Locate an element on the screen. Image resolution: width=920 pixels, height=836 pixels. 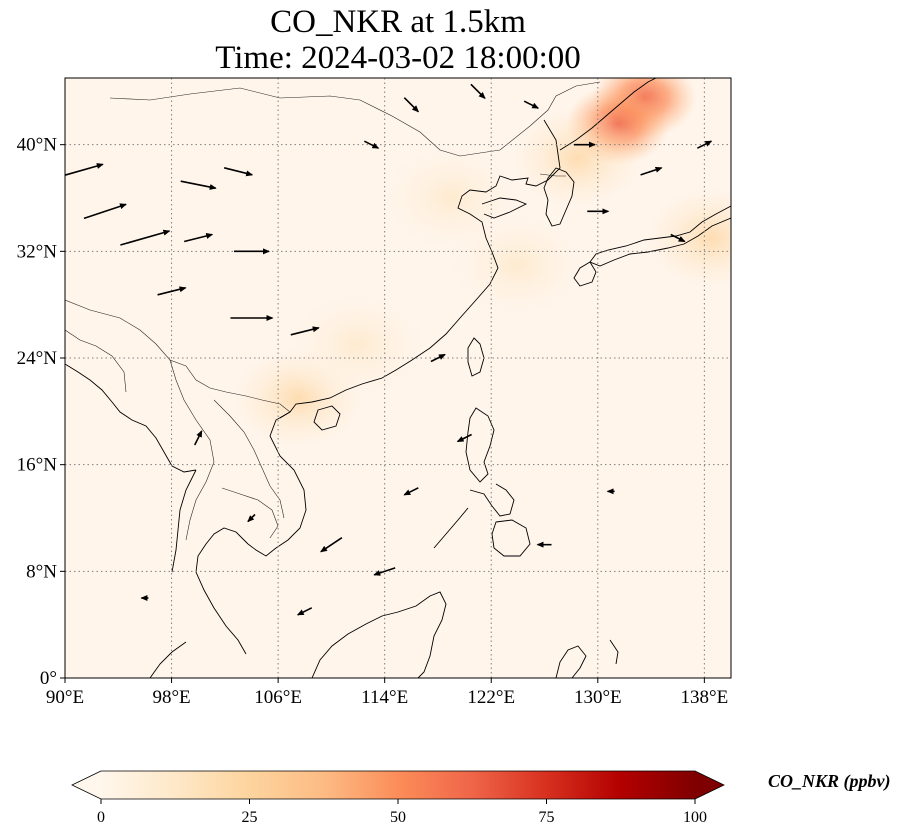
colorbar-tick-label: 100 is located at coordinates (695, 817).